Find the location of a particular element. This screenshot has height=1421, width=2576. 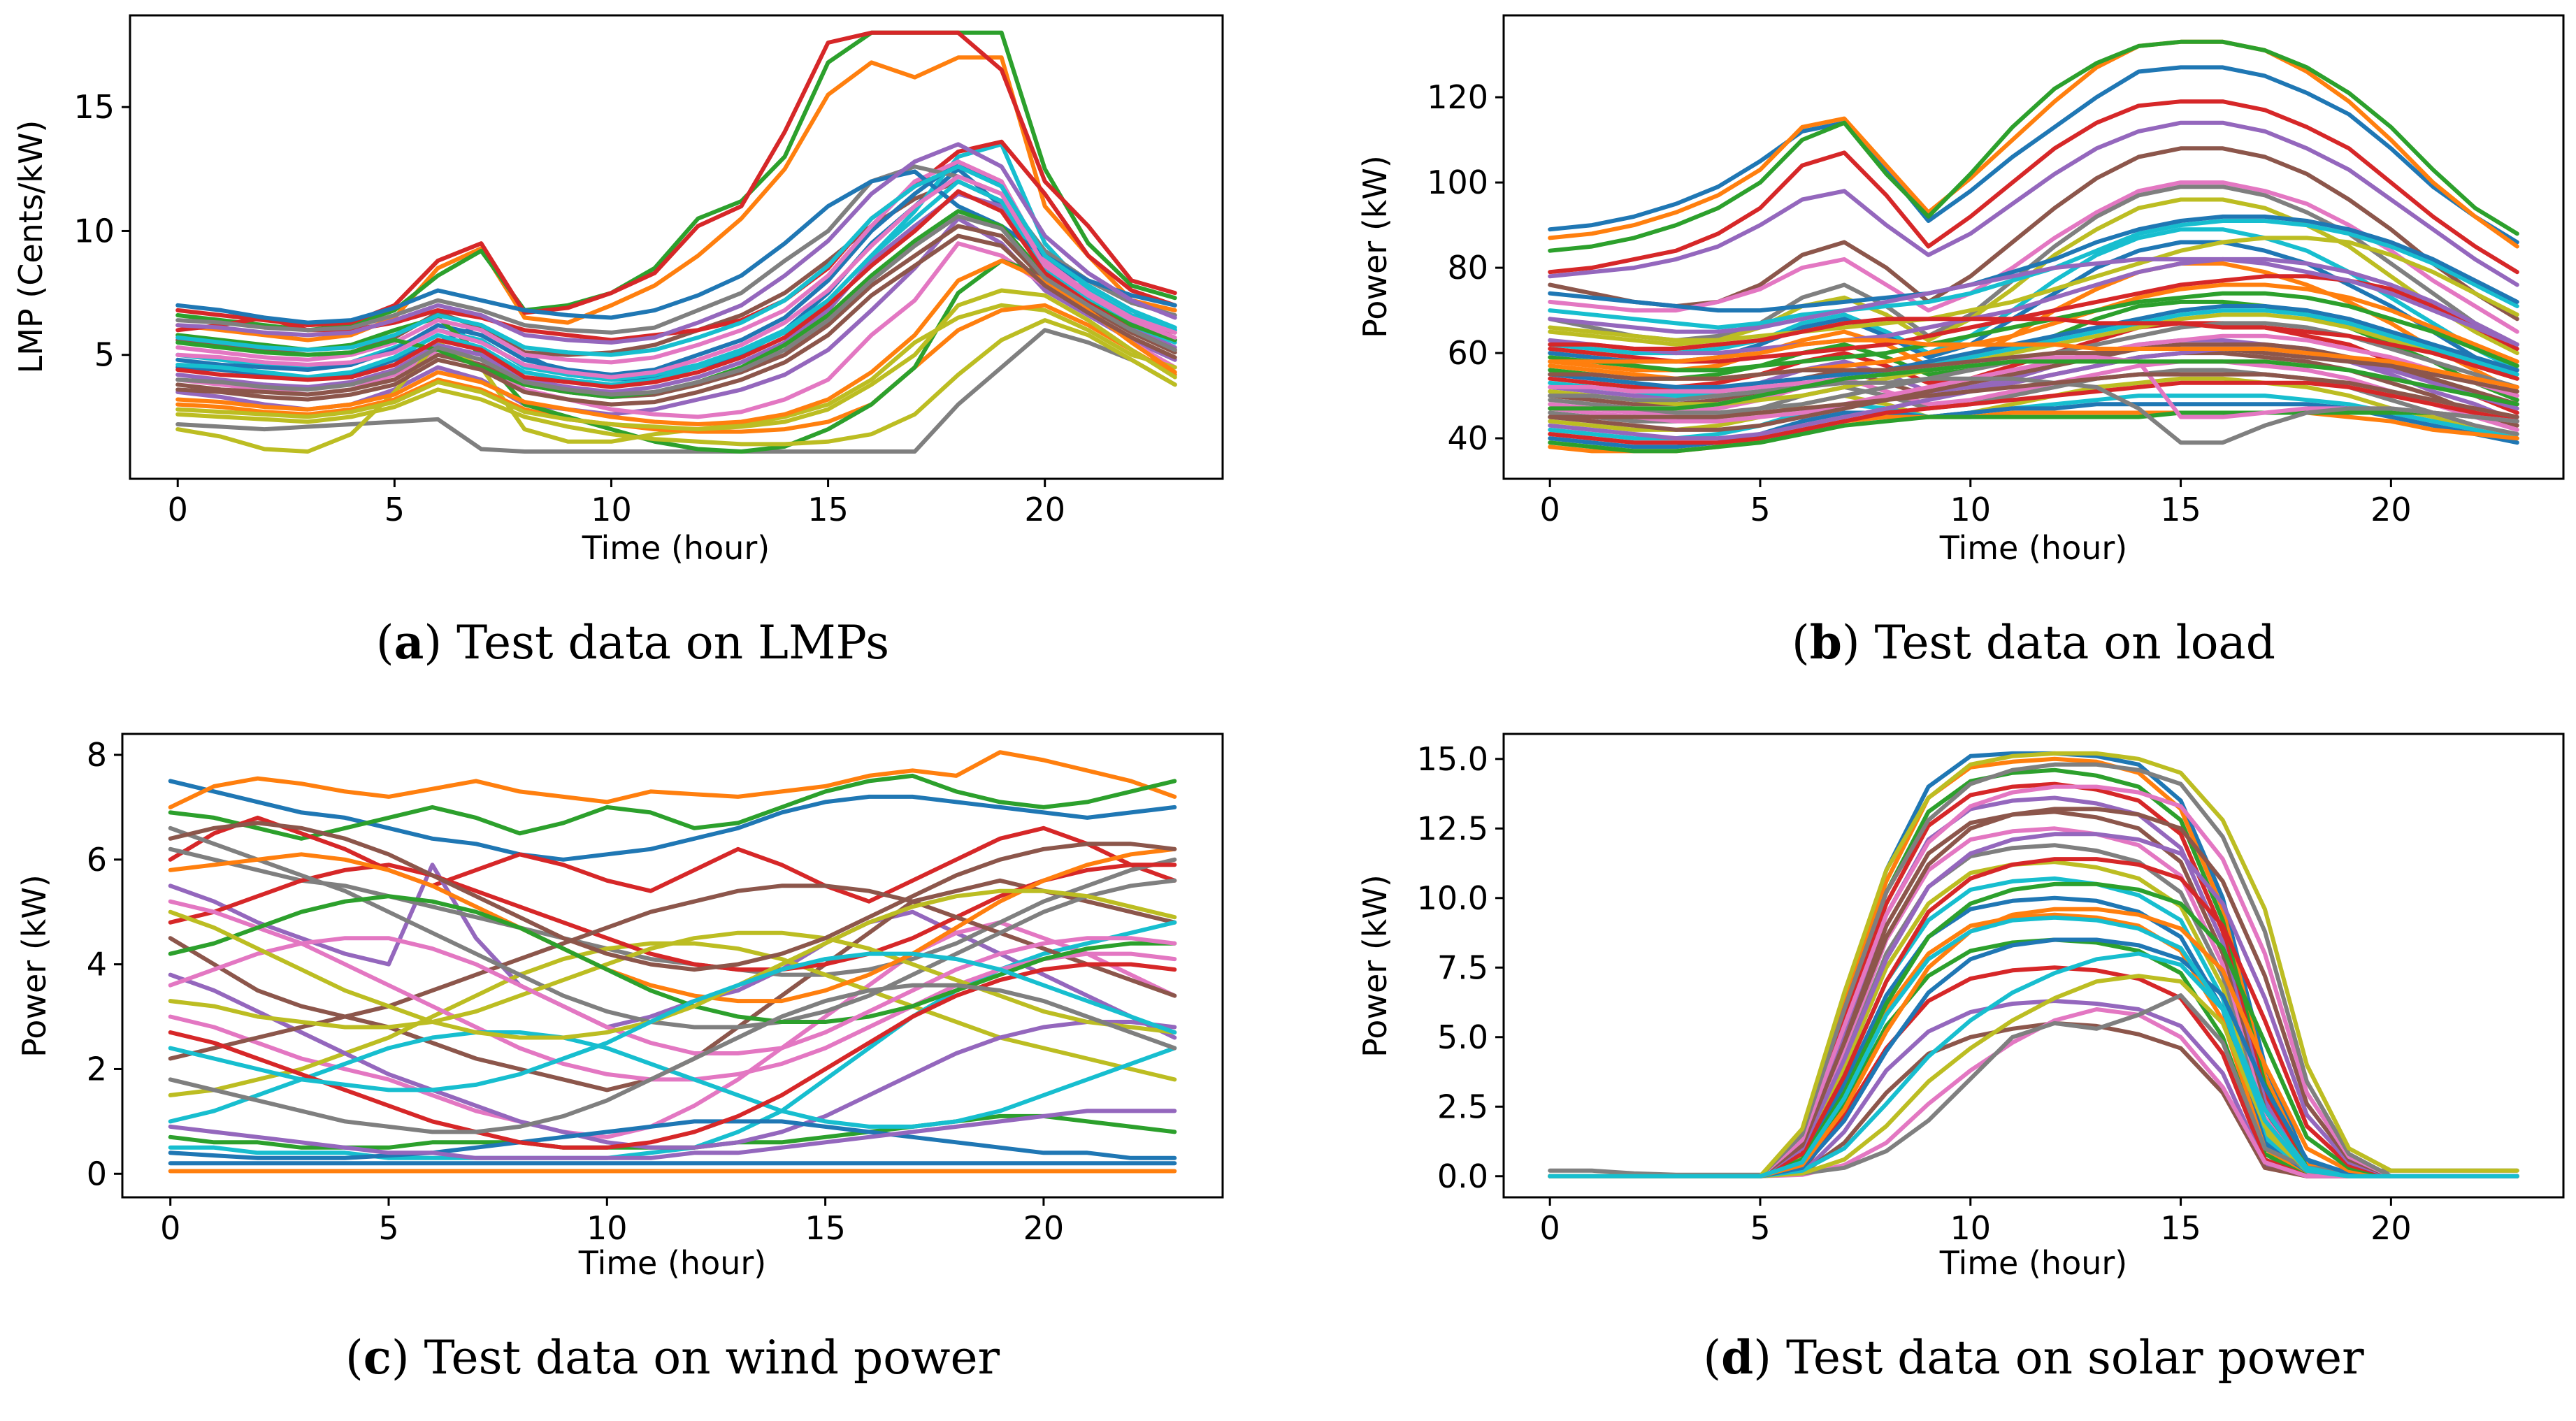

y-tick-label: 2.5 is located at coordinates (1462, 1106).